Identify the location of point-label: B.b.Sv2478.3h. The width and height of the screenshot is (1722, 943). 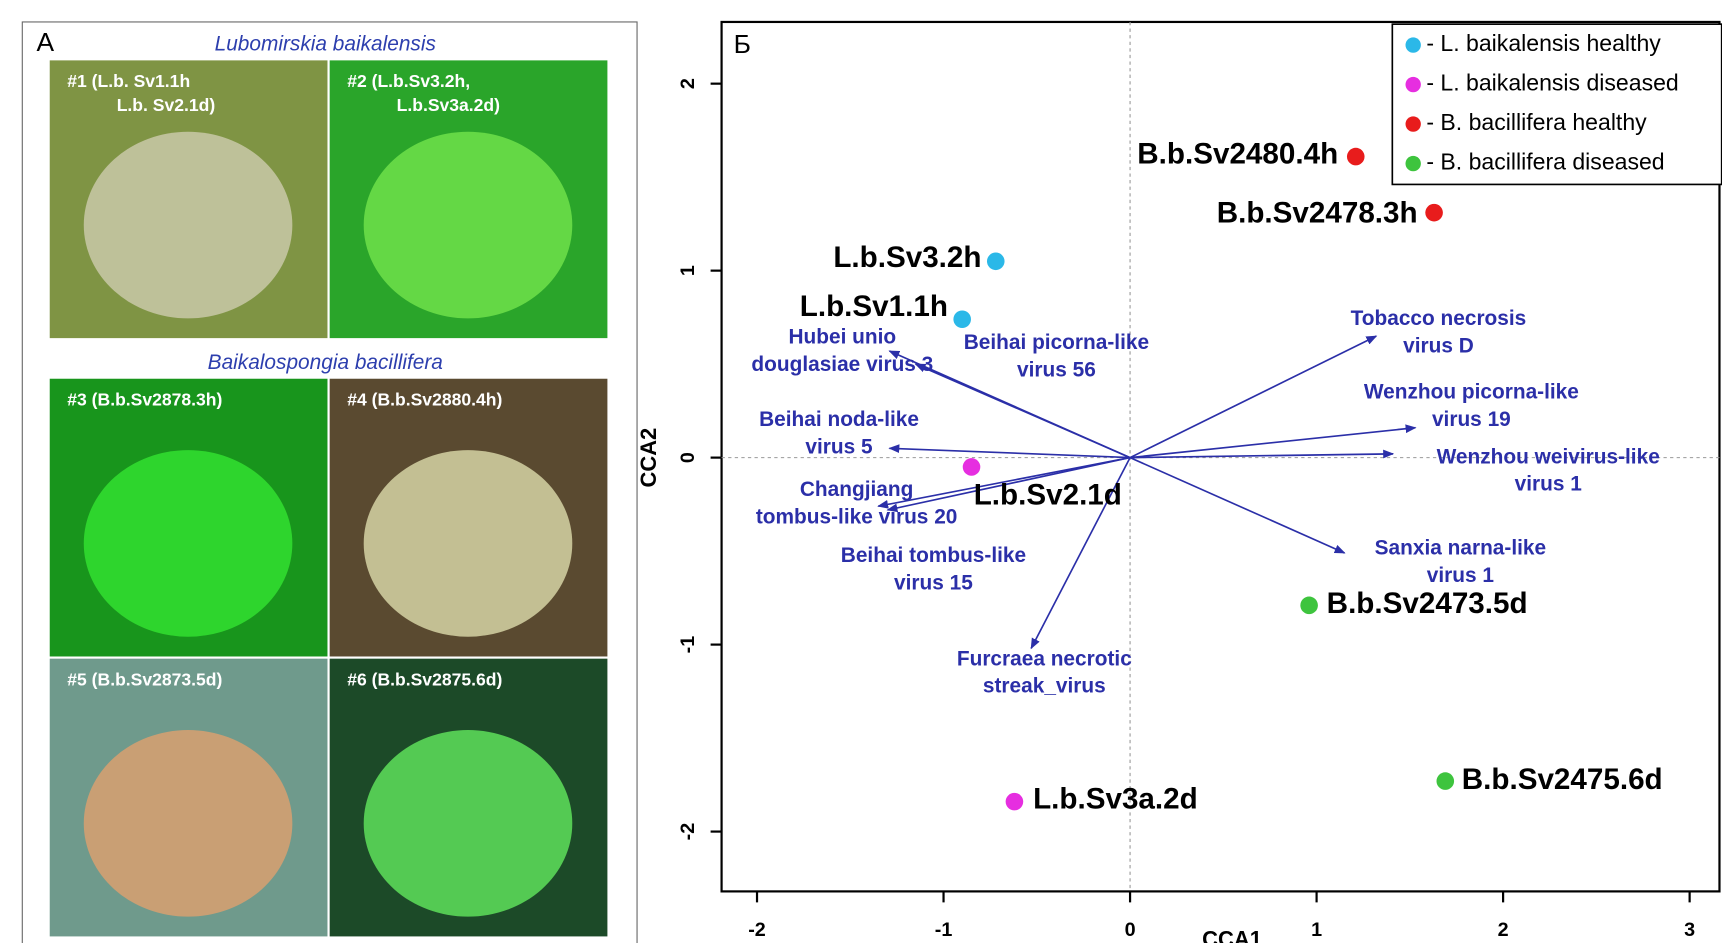
(1317, 213).